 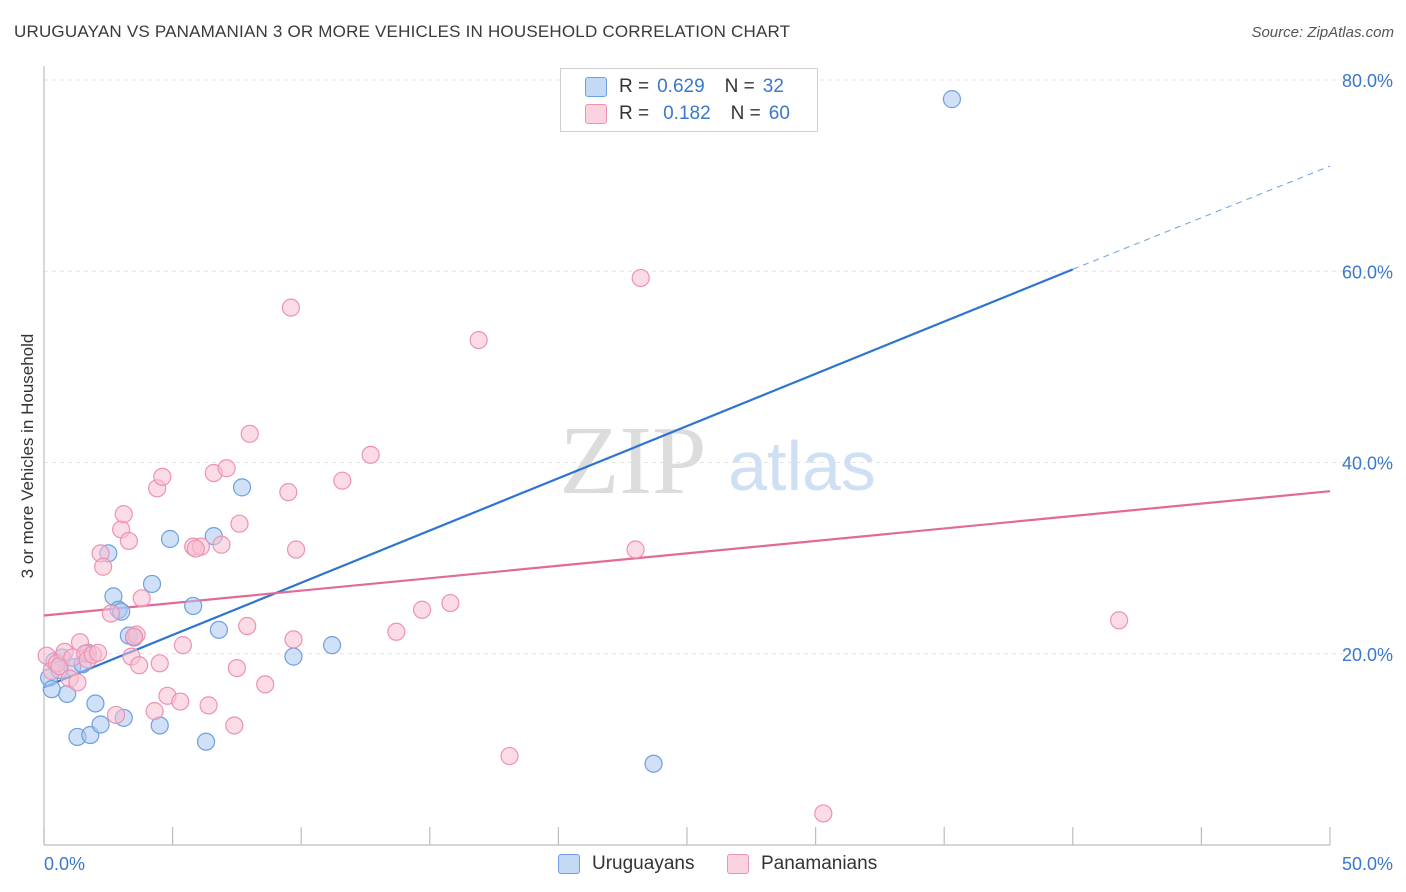 What do you see at coordinates (1367, 864) in the screenshot?
I see `x-tick-label: 50.0%` at bounding box center [1367, 864].